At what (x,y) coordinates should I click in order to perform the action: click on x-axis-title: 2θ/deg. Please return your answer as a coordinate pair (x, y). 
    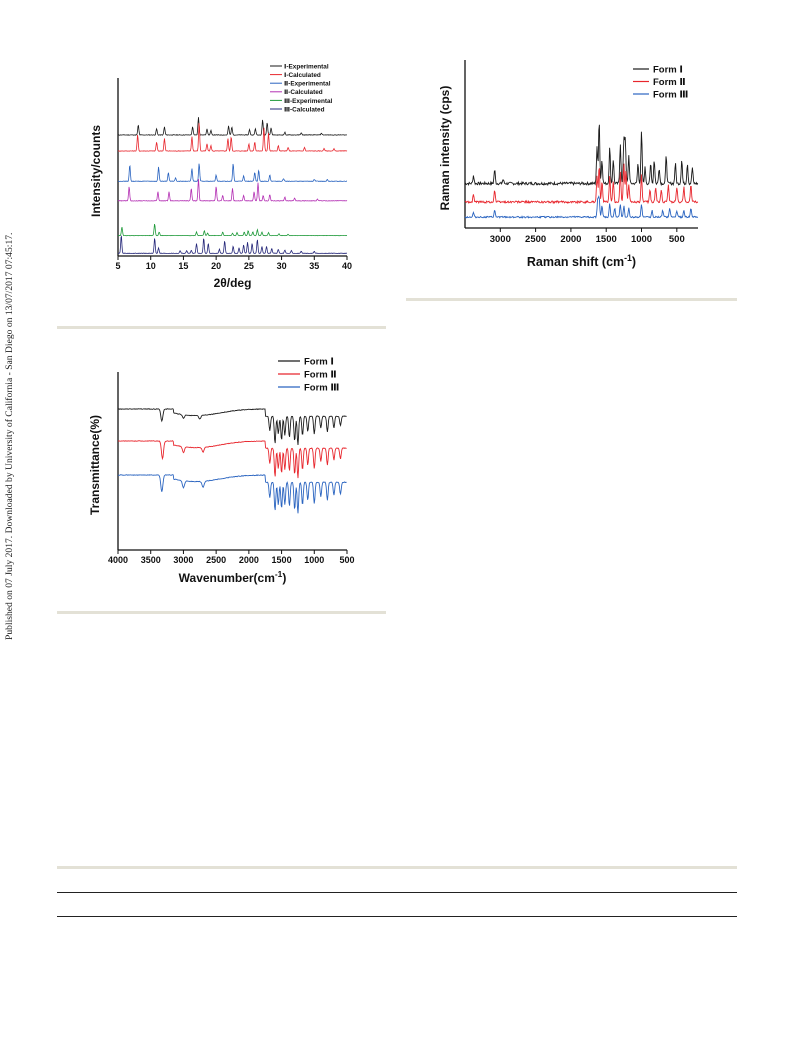
    Looking at the image, I should click on (233, 283).